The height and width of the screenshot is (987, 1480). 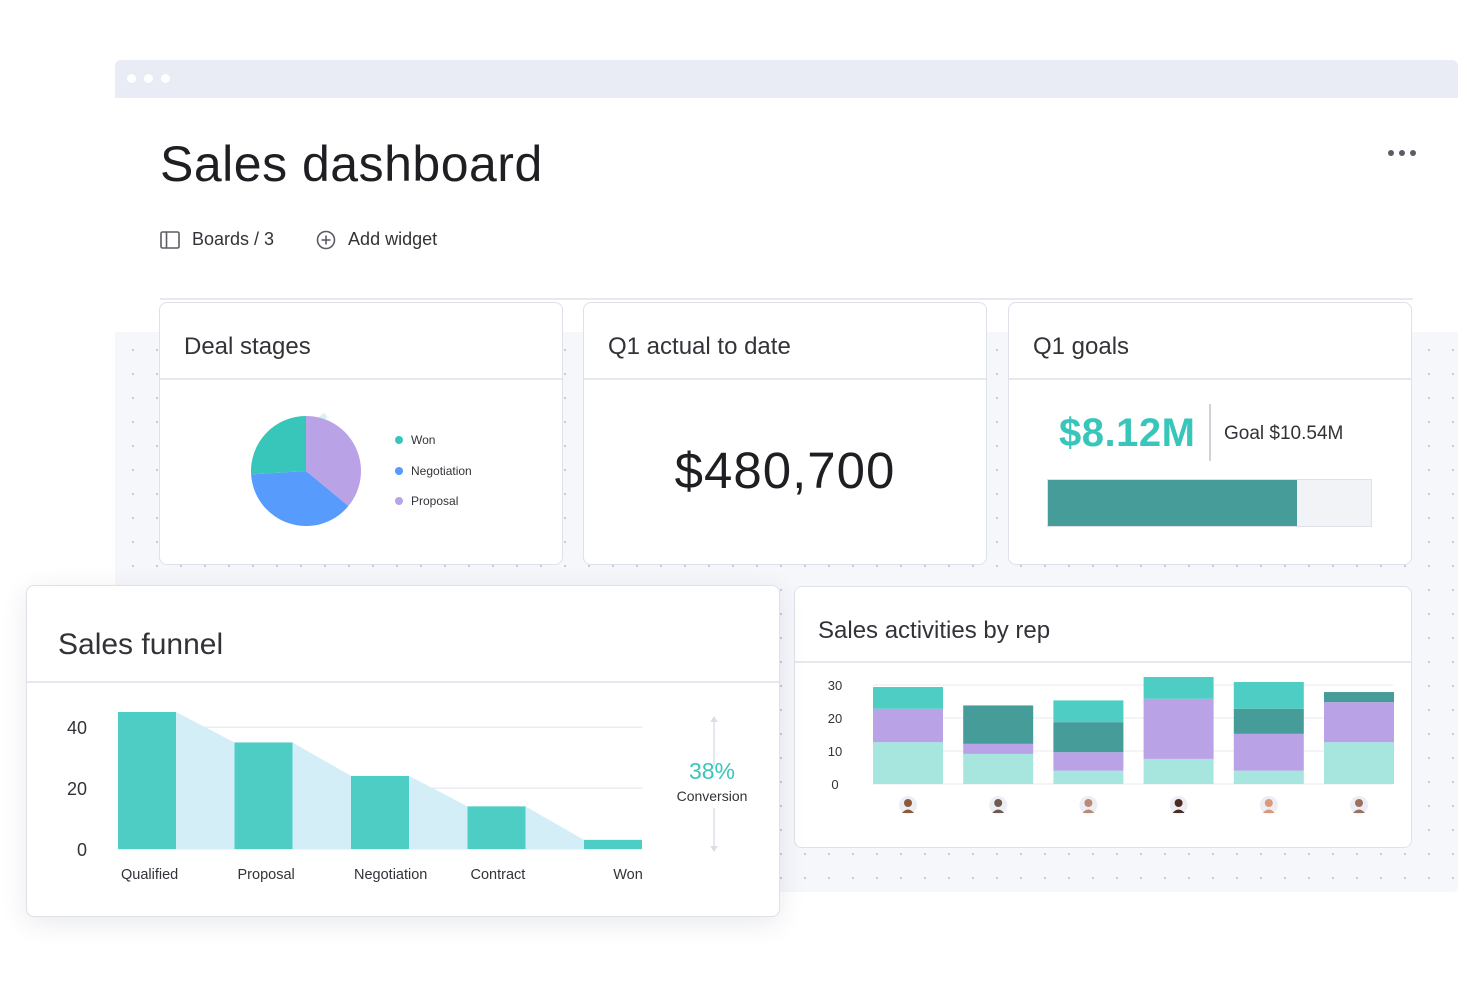 I want to click on legend-item-negotiation: Negotiation, so click(x=433, y=471).